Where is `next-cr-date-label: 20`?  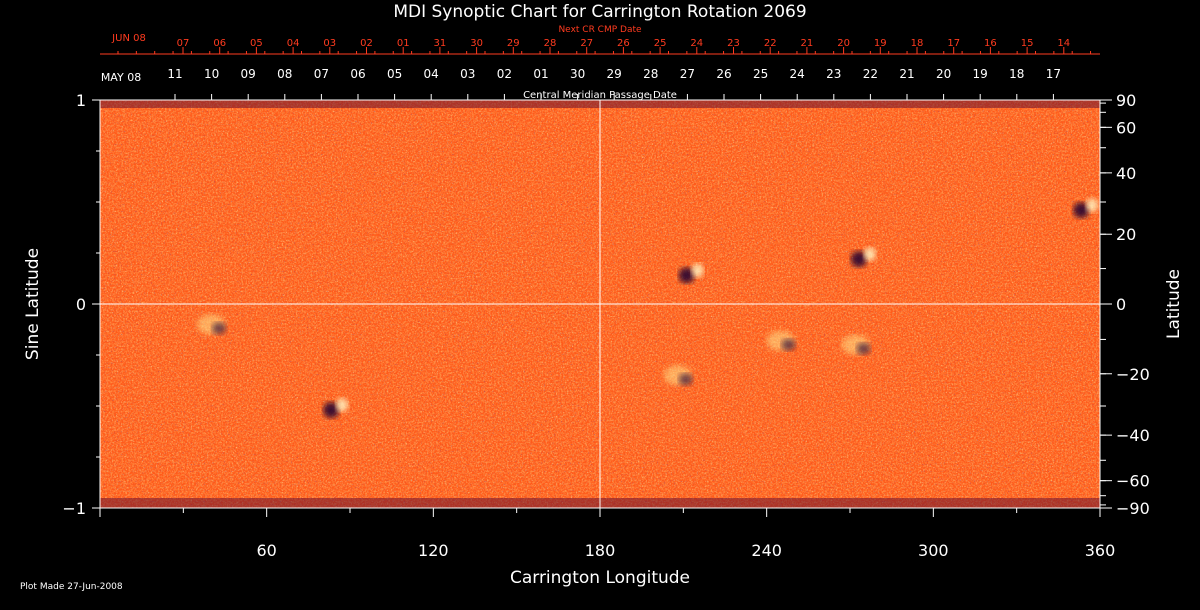
next-cr-date-label: 20 is located at coordinates (843, 43).